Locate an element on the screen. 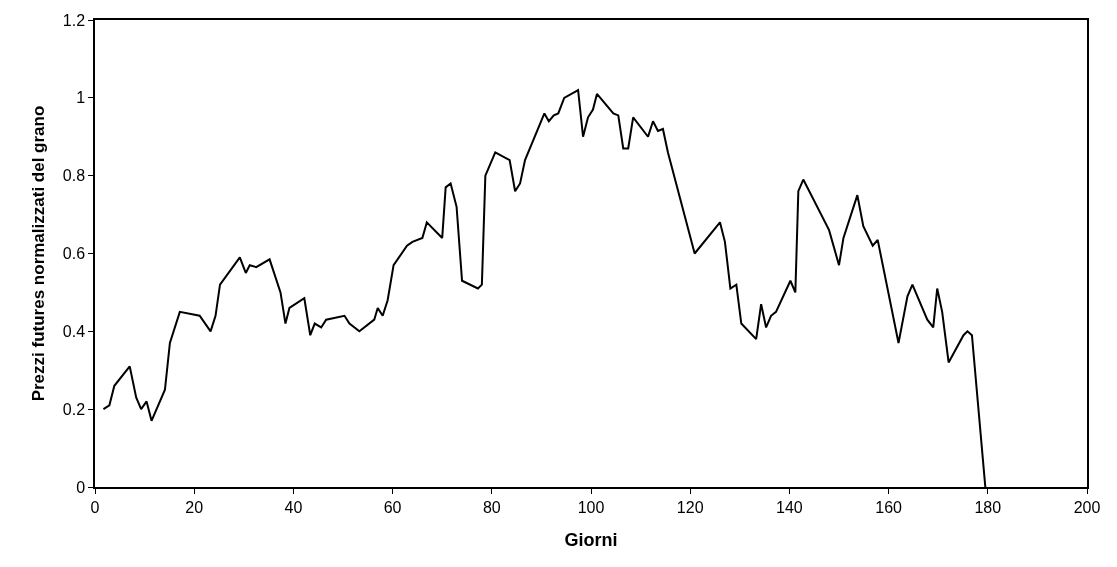 The height and width of the screenshot is (567, 1117). y-tick-label: 1.2 is located at coordinates (74, 20).